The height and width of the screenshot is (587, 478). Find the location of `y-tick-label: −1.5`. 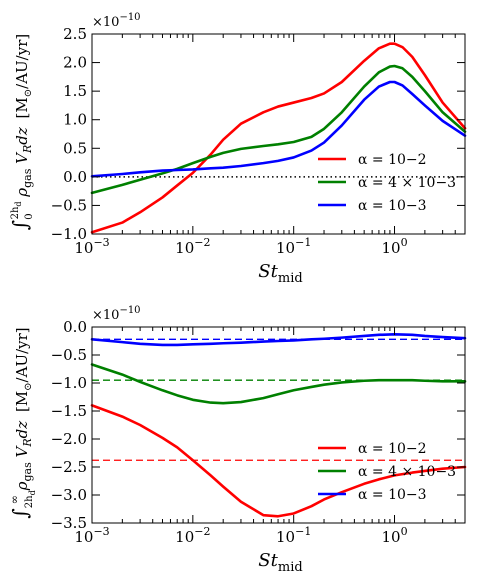

y-tick-label: −1.5 is located at coordinates (69, 411).